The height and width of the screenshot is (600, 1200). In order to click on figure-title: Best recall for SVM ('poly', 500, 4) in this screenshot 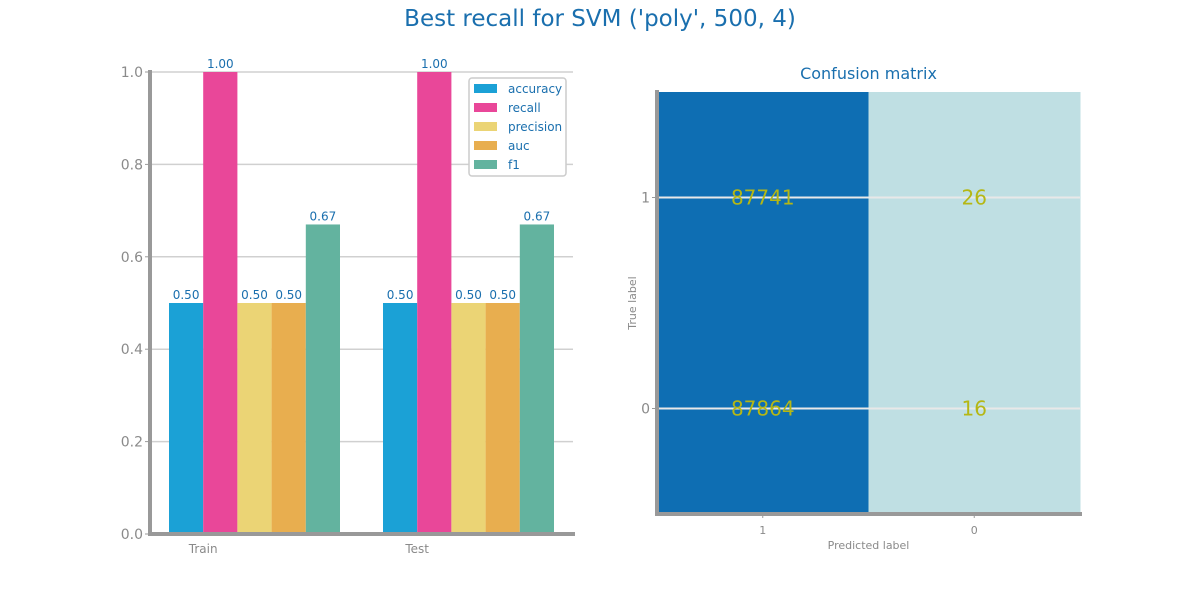, I will do `click(600, 19)`.